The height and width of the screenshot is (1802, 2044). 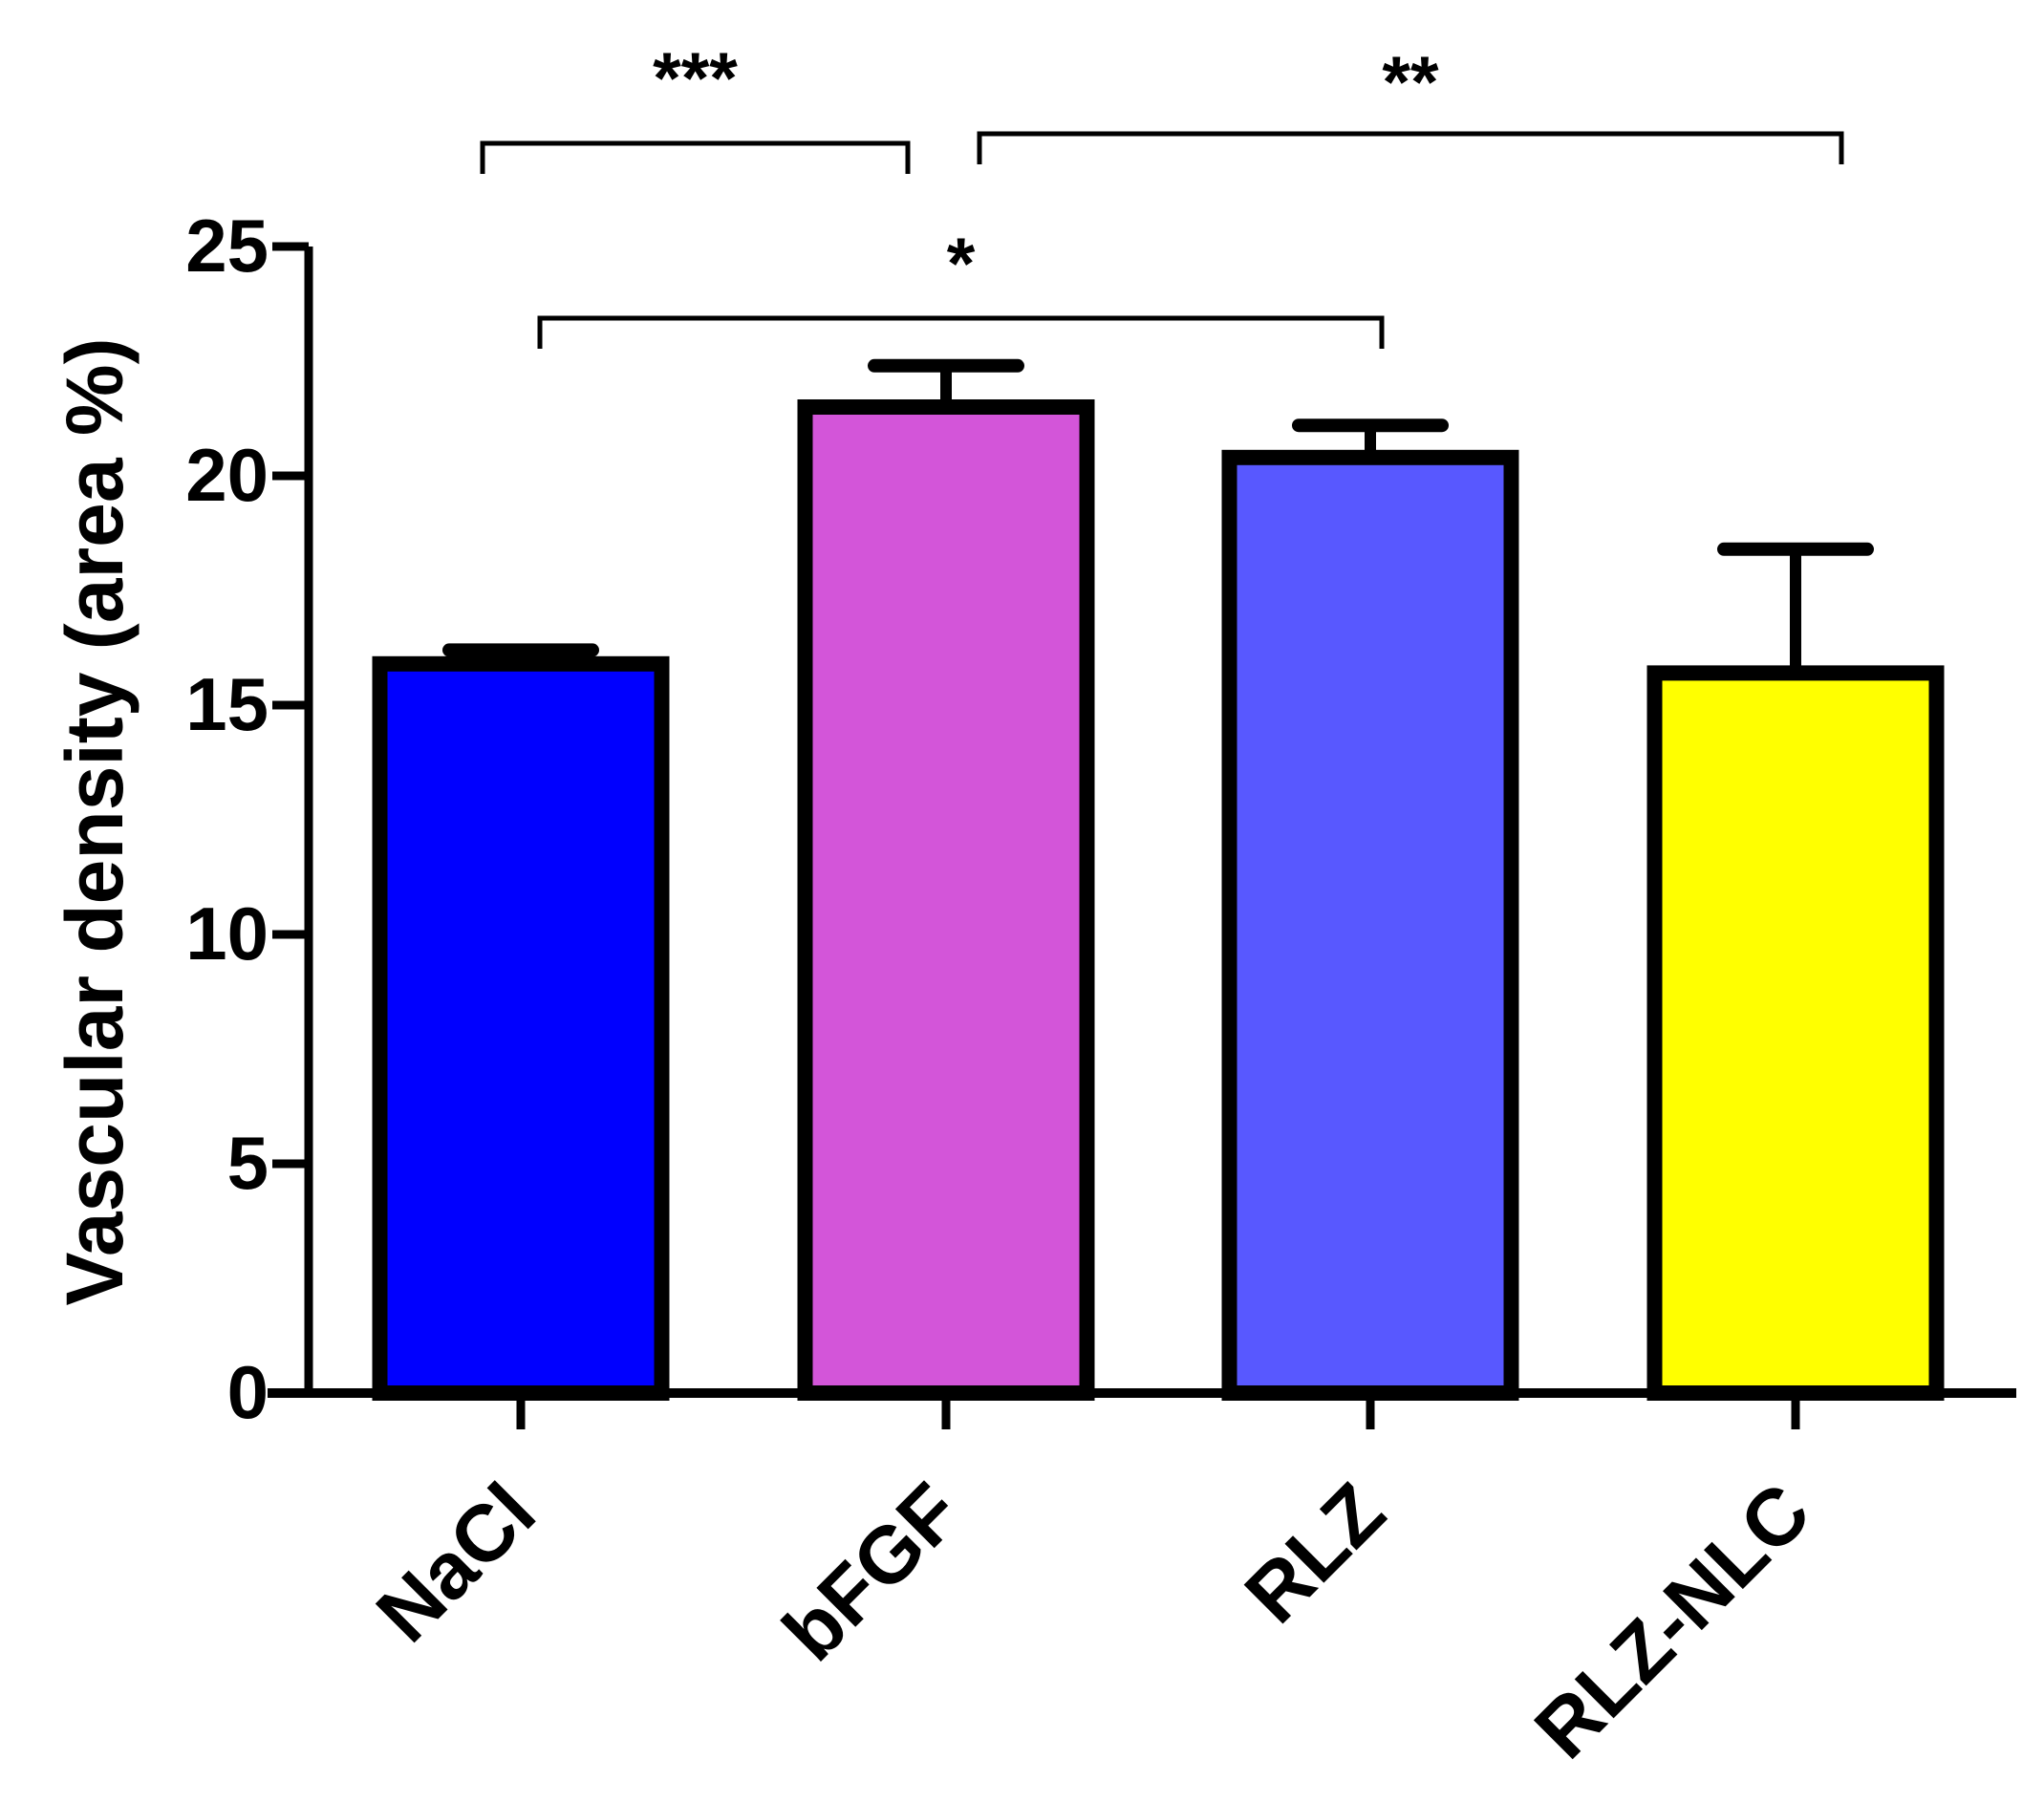 I want to click on y-tick-label: 15, so click(x=227, y=704).